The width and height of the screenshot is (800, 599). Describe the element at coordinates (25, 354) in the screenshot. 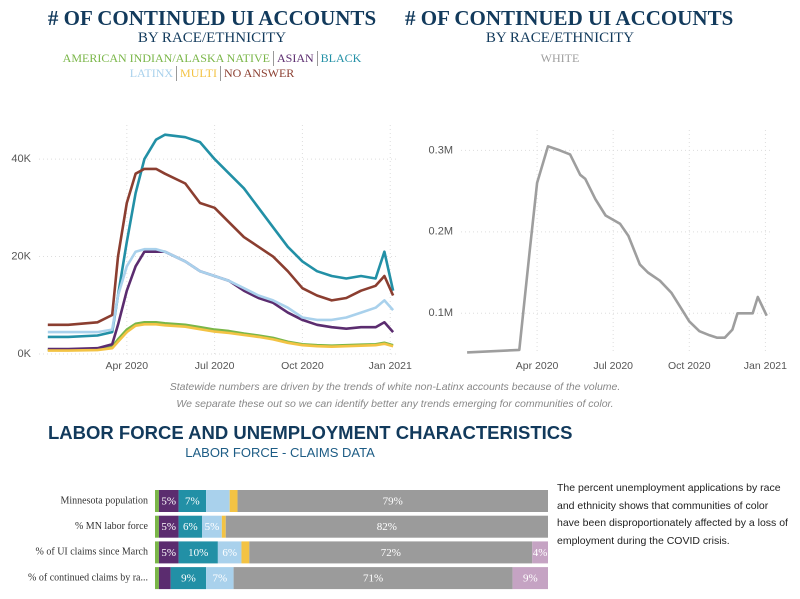

I see `y-tick-label: 0K` at that location.